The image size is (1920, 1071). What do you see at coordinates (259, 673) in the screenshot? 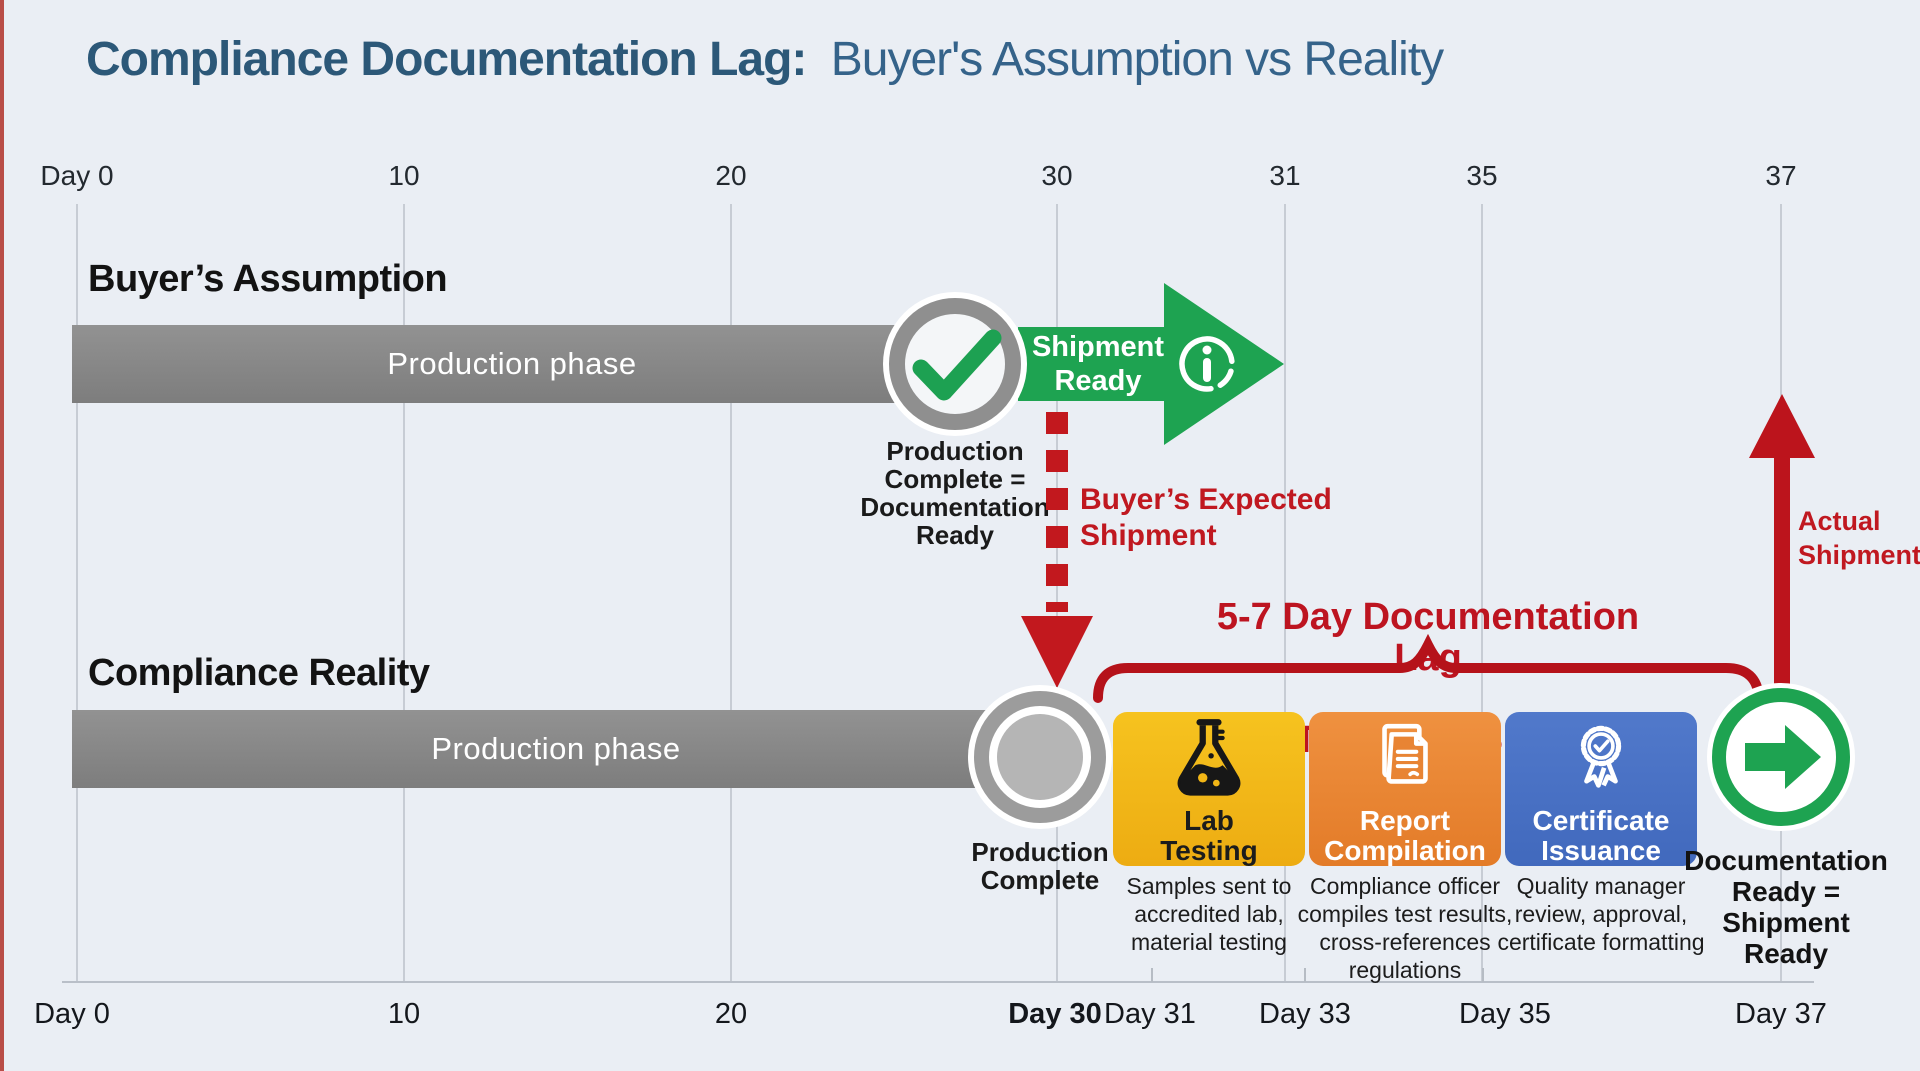
I see `reality-track-heading: Compliance Reality` at bounding box center [259, 673].